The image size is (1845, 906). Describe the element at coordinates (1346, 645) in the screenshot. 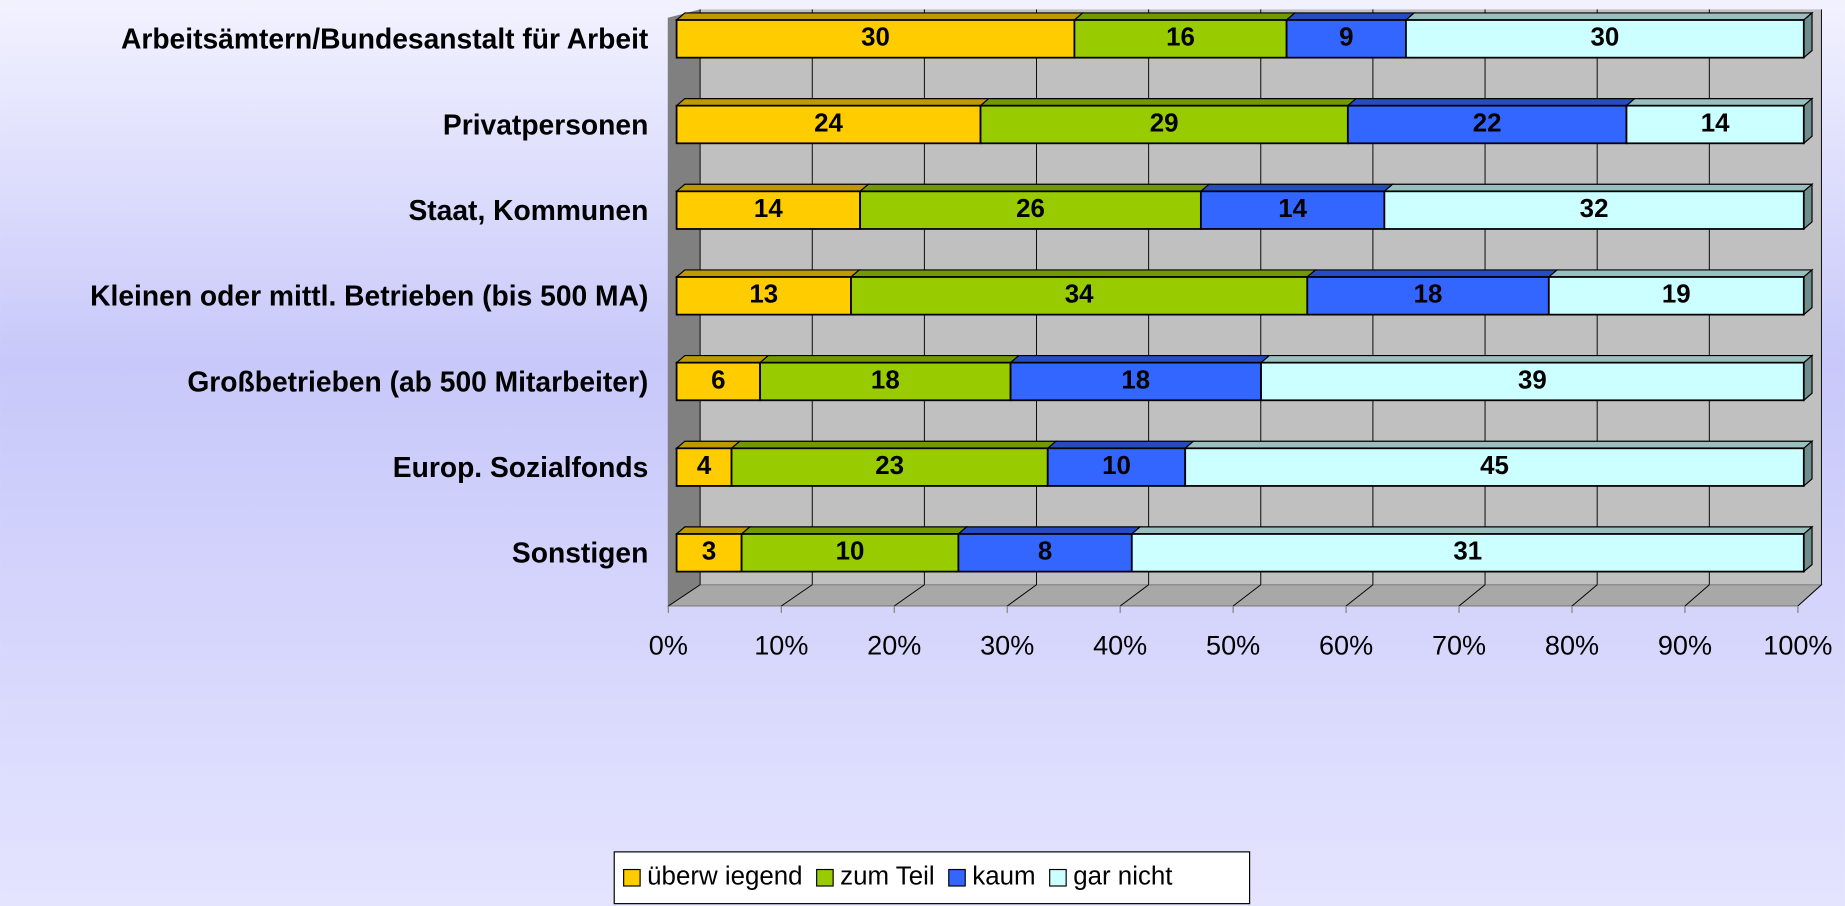

I see `x-tick-label: 60%` at that location.